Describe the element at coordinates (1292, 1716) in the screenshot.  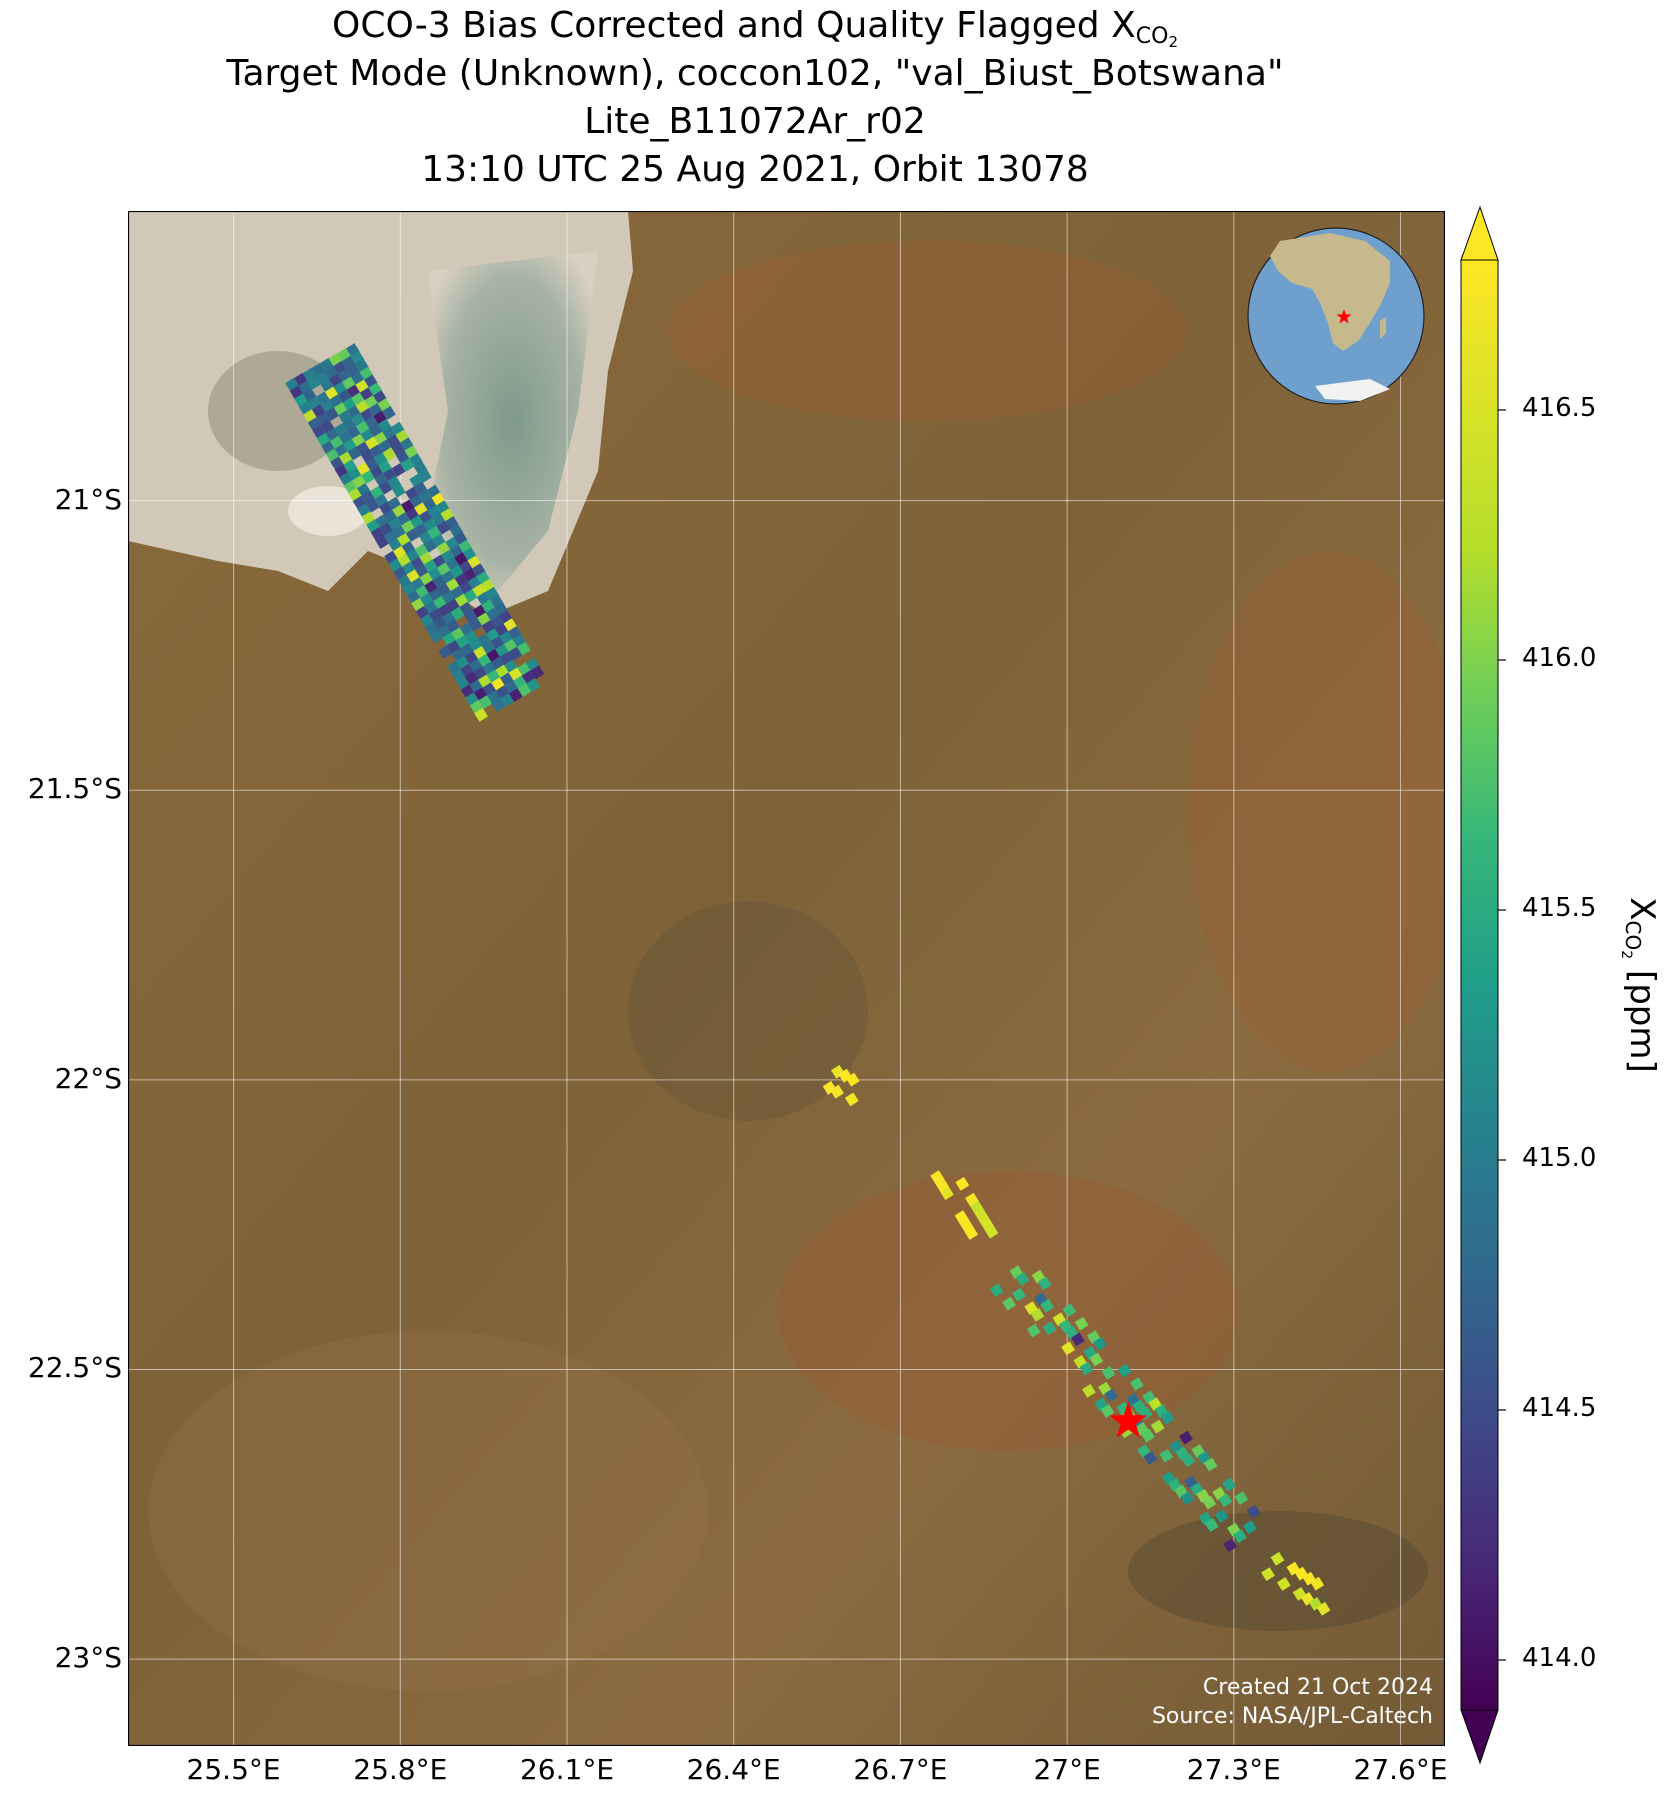
I see `credit-source: Source: NASA/JPL-Caltech` at that location.